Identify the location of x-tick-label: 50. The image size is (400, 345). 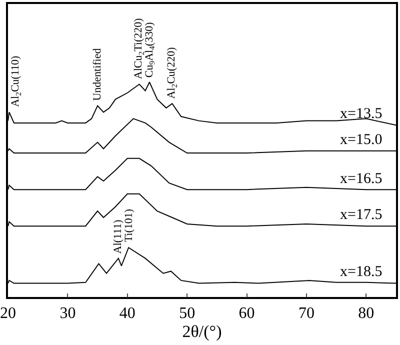
(187, 313).